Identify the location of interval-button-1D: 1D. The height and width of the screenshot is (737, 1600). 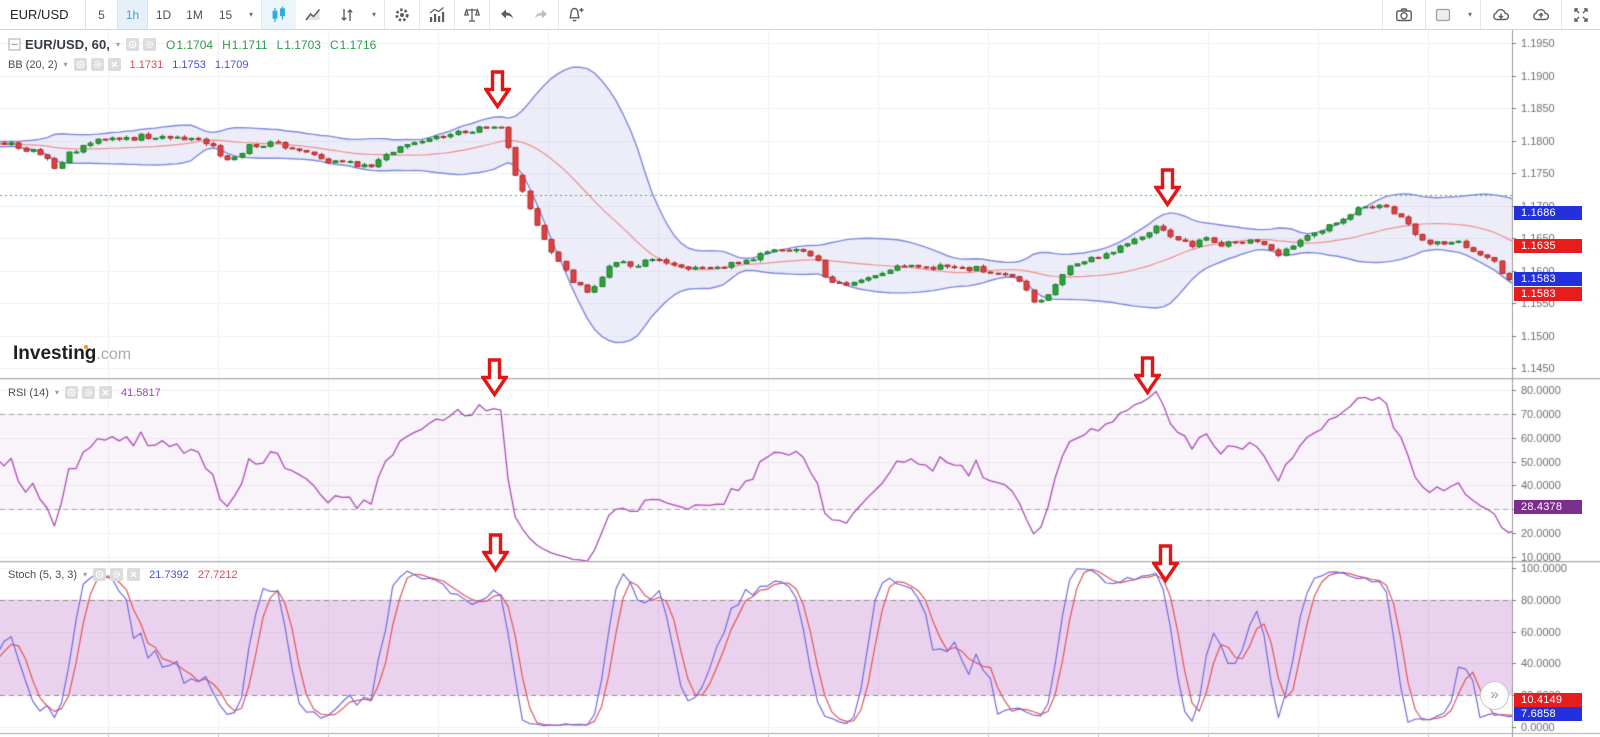
(163, 14).